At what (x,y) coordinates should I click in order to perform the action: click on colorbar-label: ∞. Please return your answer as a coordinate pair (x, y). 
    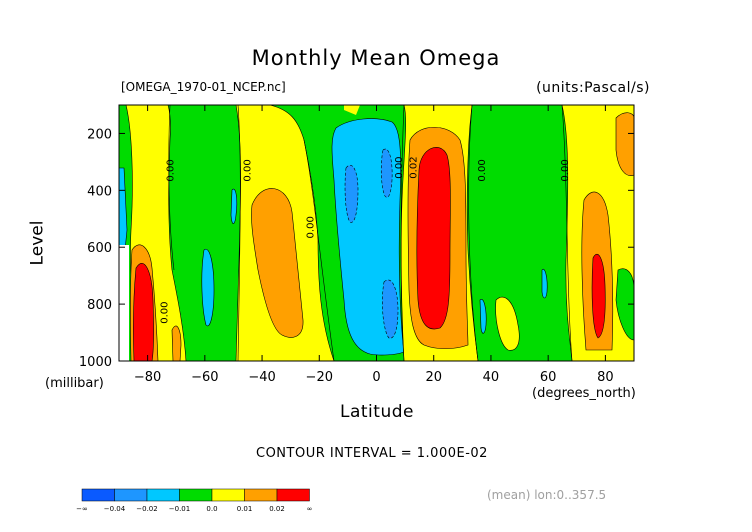
    Looking at the image, I should click on (310, 509).